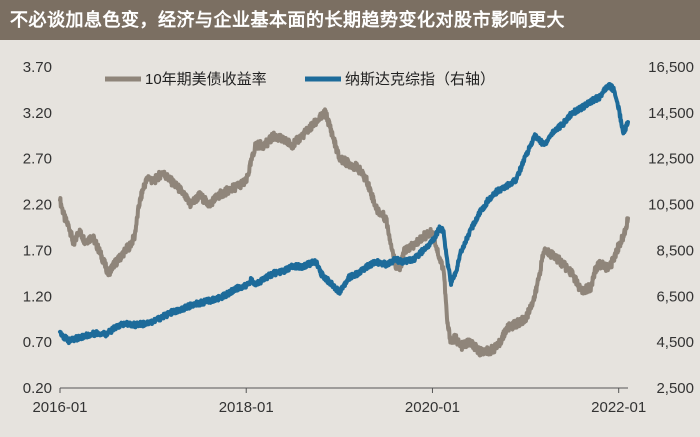  Describe the element at coordinates (432, 407) in the screenshot. I see `x-tick-label: 2020-01` at that location.